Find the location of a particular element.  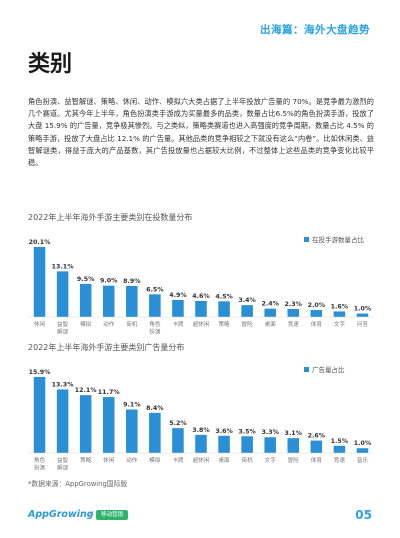

category-label: 体育 is located at coordinates (317, 460).